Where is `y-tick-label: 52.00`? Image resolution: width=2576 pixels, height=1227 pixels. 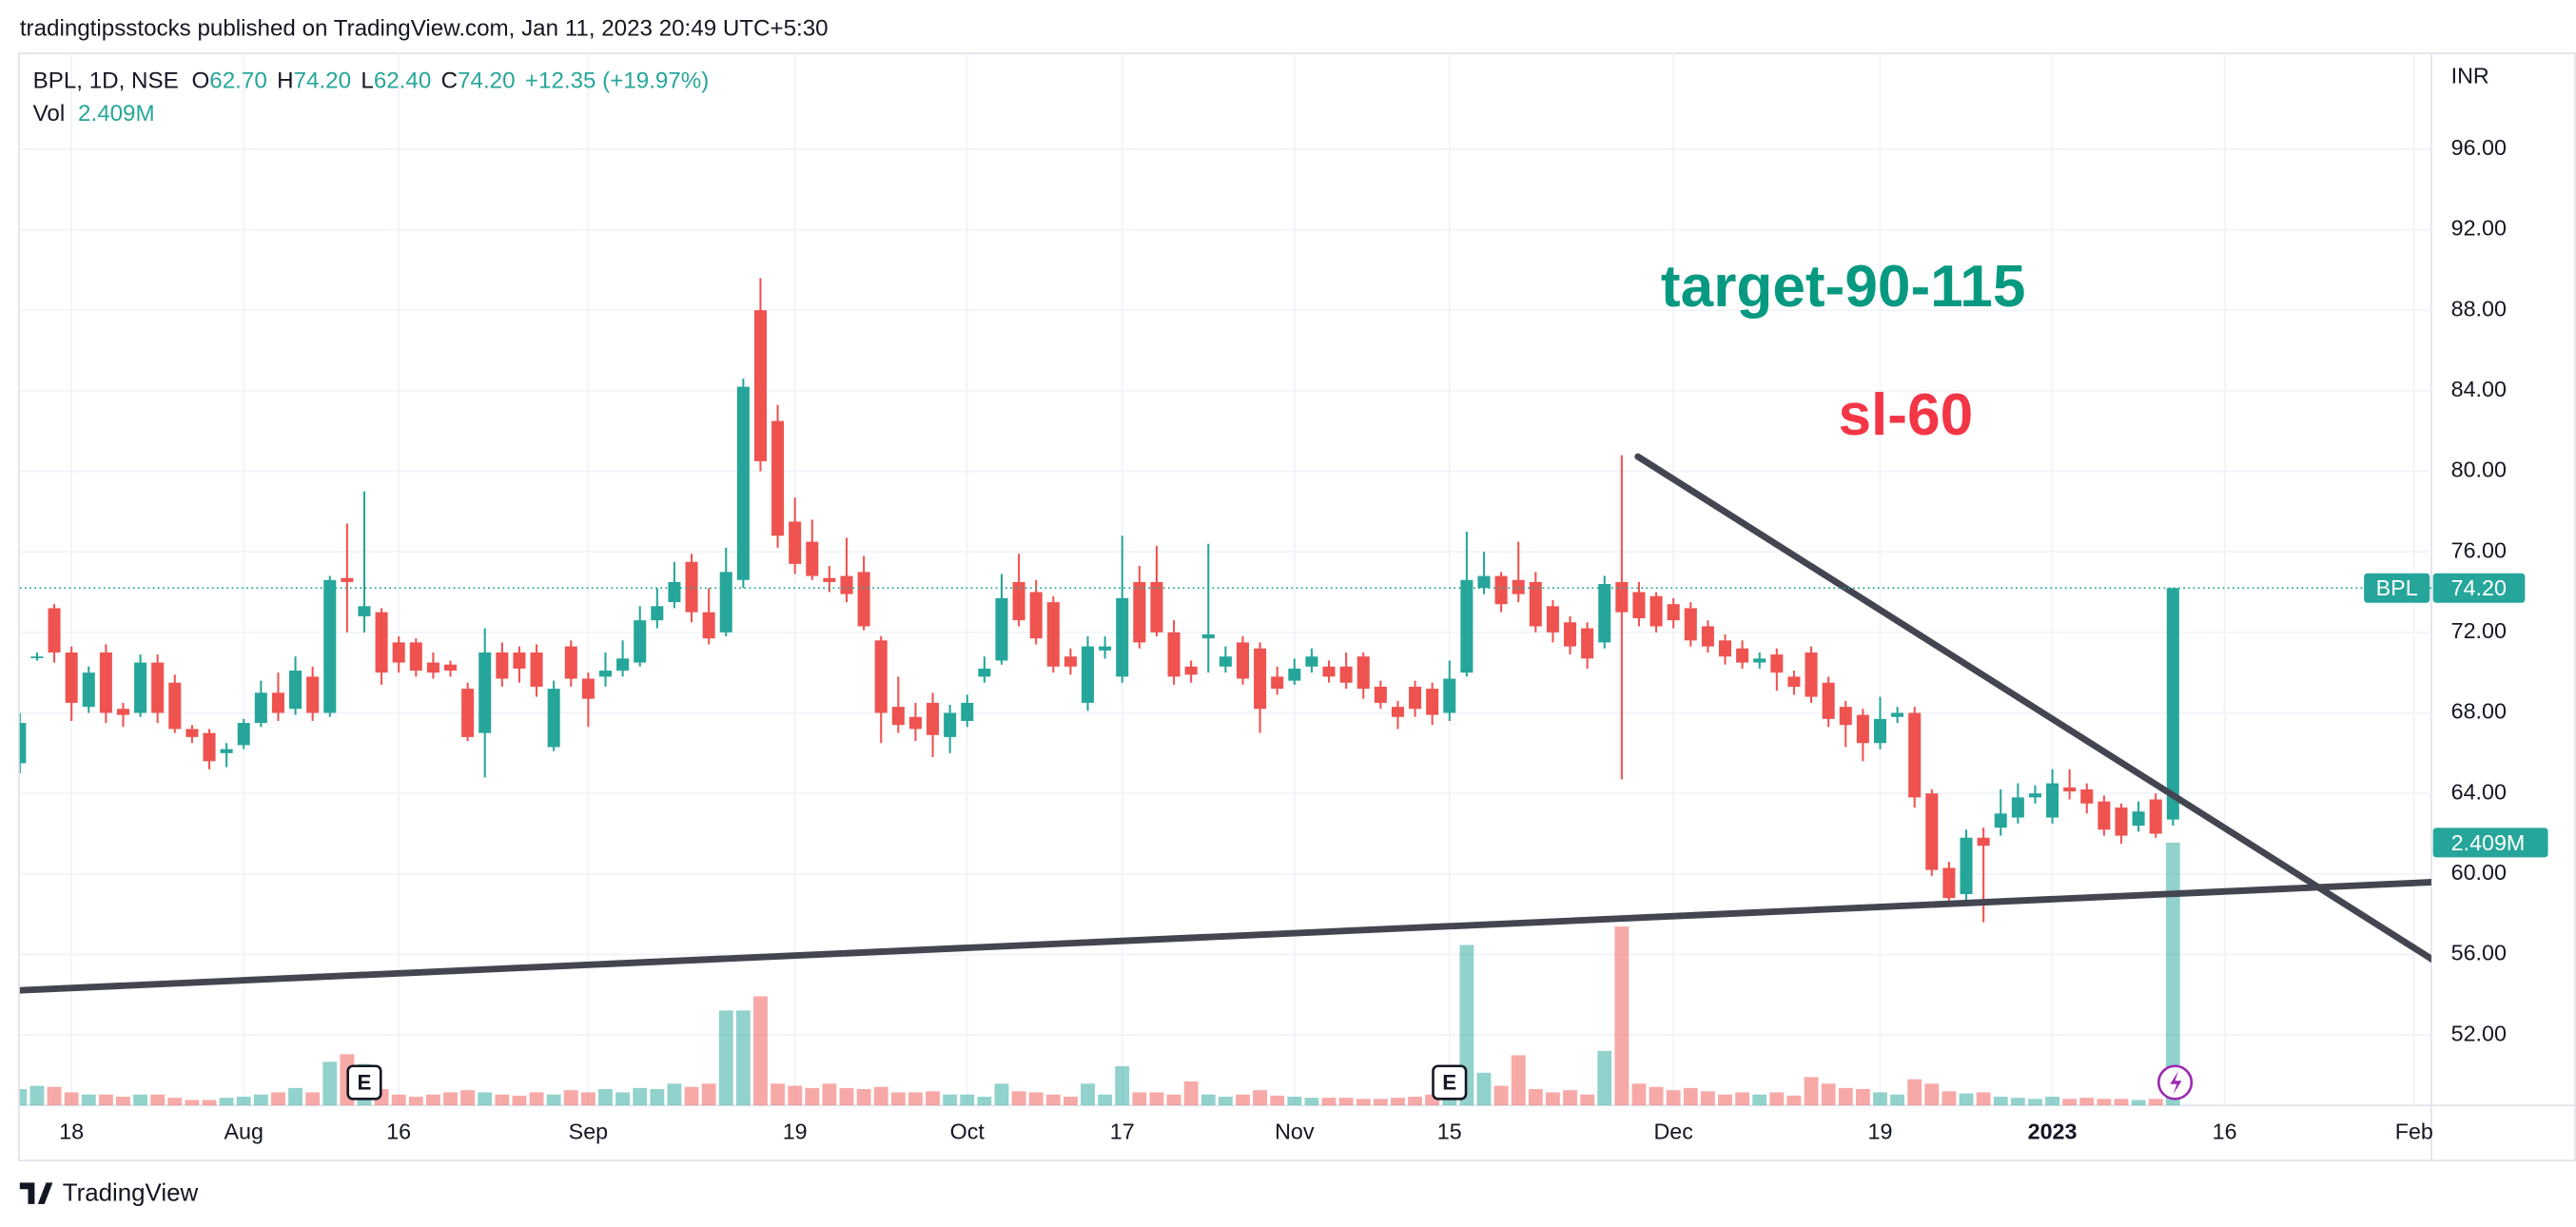
y-tick-label: 52.00 is located at coordinates (2479, 1033).